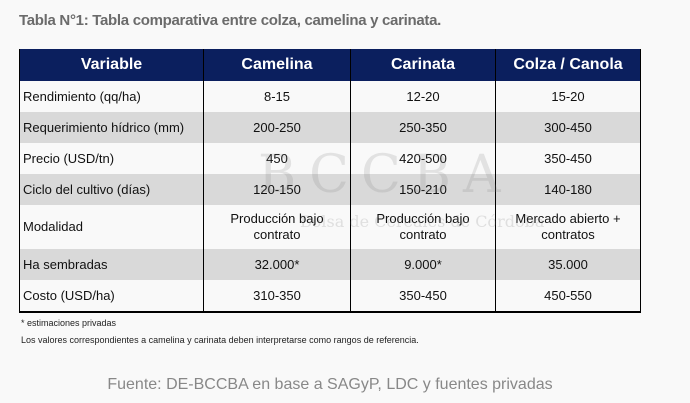  What do you see at coordinates (111, 296) in the screenshot?
I see `row-label: Costo (USD/ha)` at bounding box center [111, 296].